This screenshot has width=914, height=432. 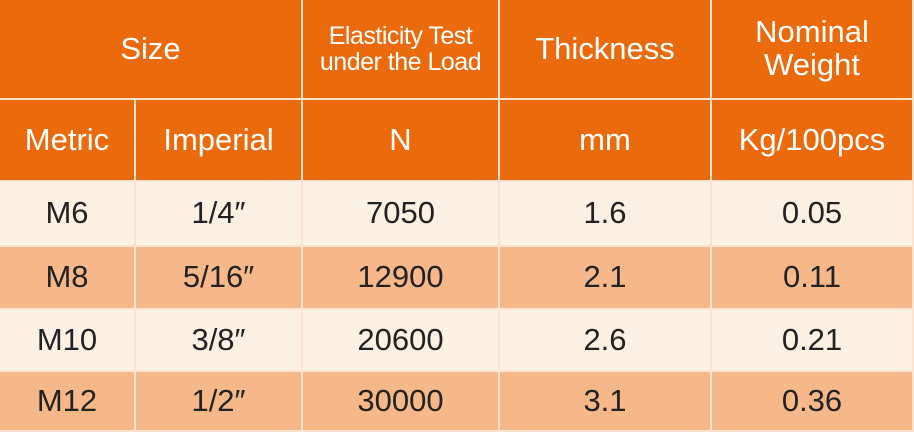 I want to click on subheader-cell: N, so click(x=401, y=141).